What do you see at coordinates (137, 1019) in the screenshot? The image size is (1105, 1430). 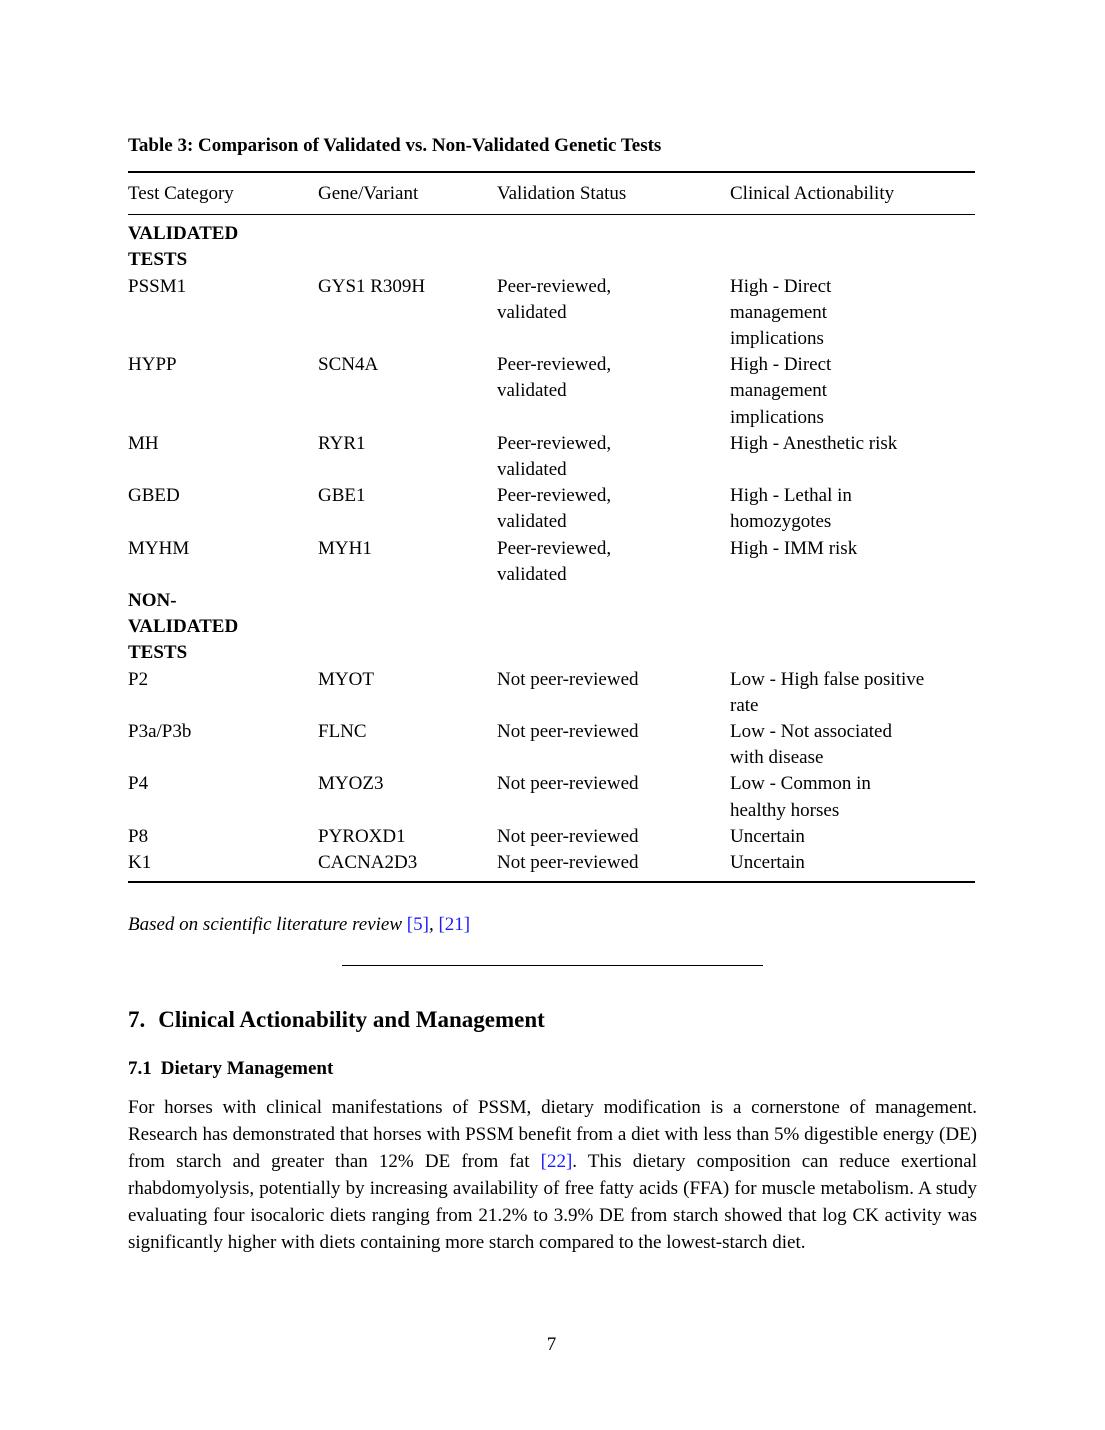 I see `section-number: 7.` at bounding box center [137, 1019].